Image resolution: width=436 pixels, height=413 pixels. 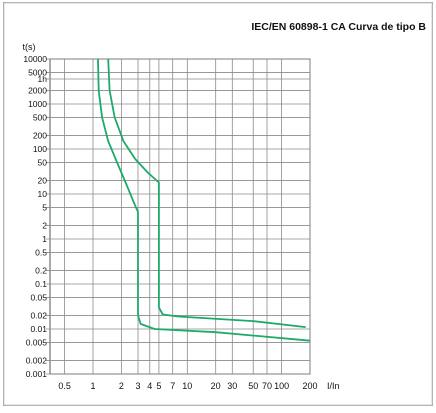 I want to click on y-tick-label: 0.05, so click(x=38, y=298).